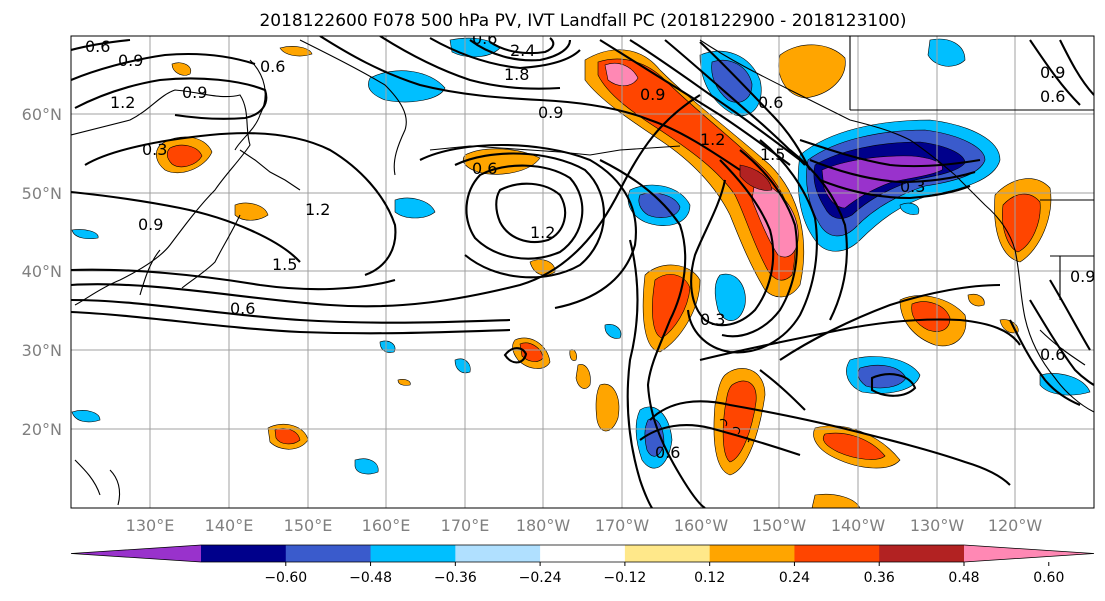 The image size is (1105, 601). What do you see at coordinates (1048, 578) in the screenshot?
I see `colorbar-tick-label: 0.60` at bounding box center [1048, 578].